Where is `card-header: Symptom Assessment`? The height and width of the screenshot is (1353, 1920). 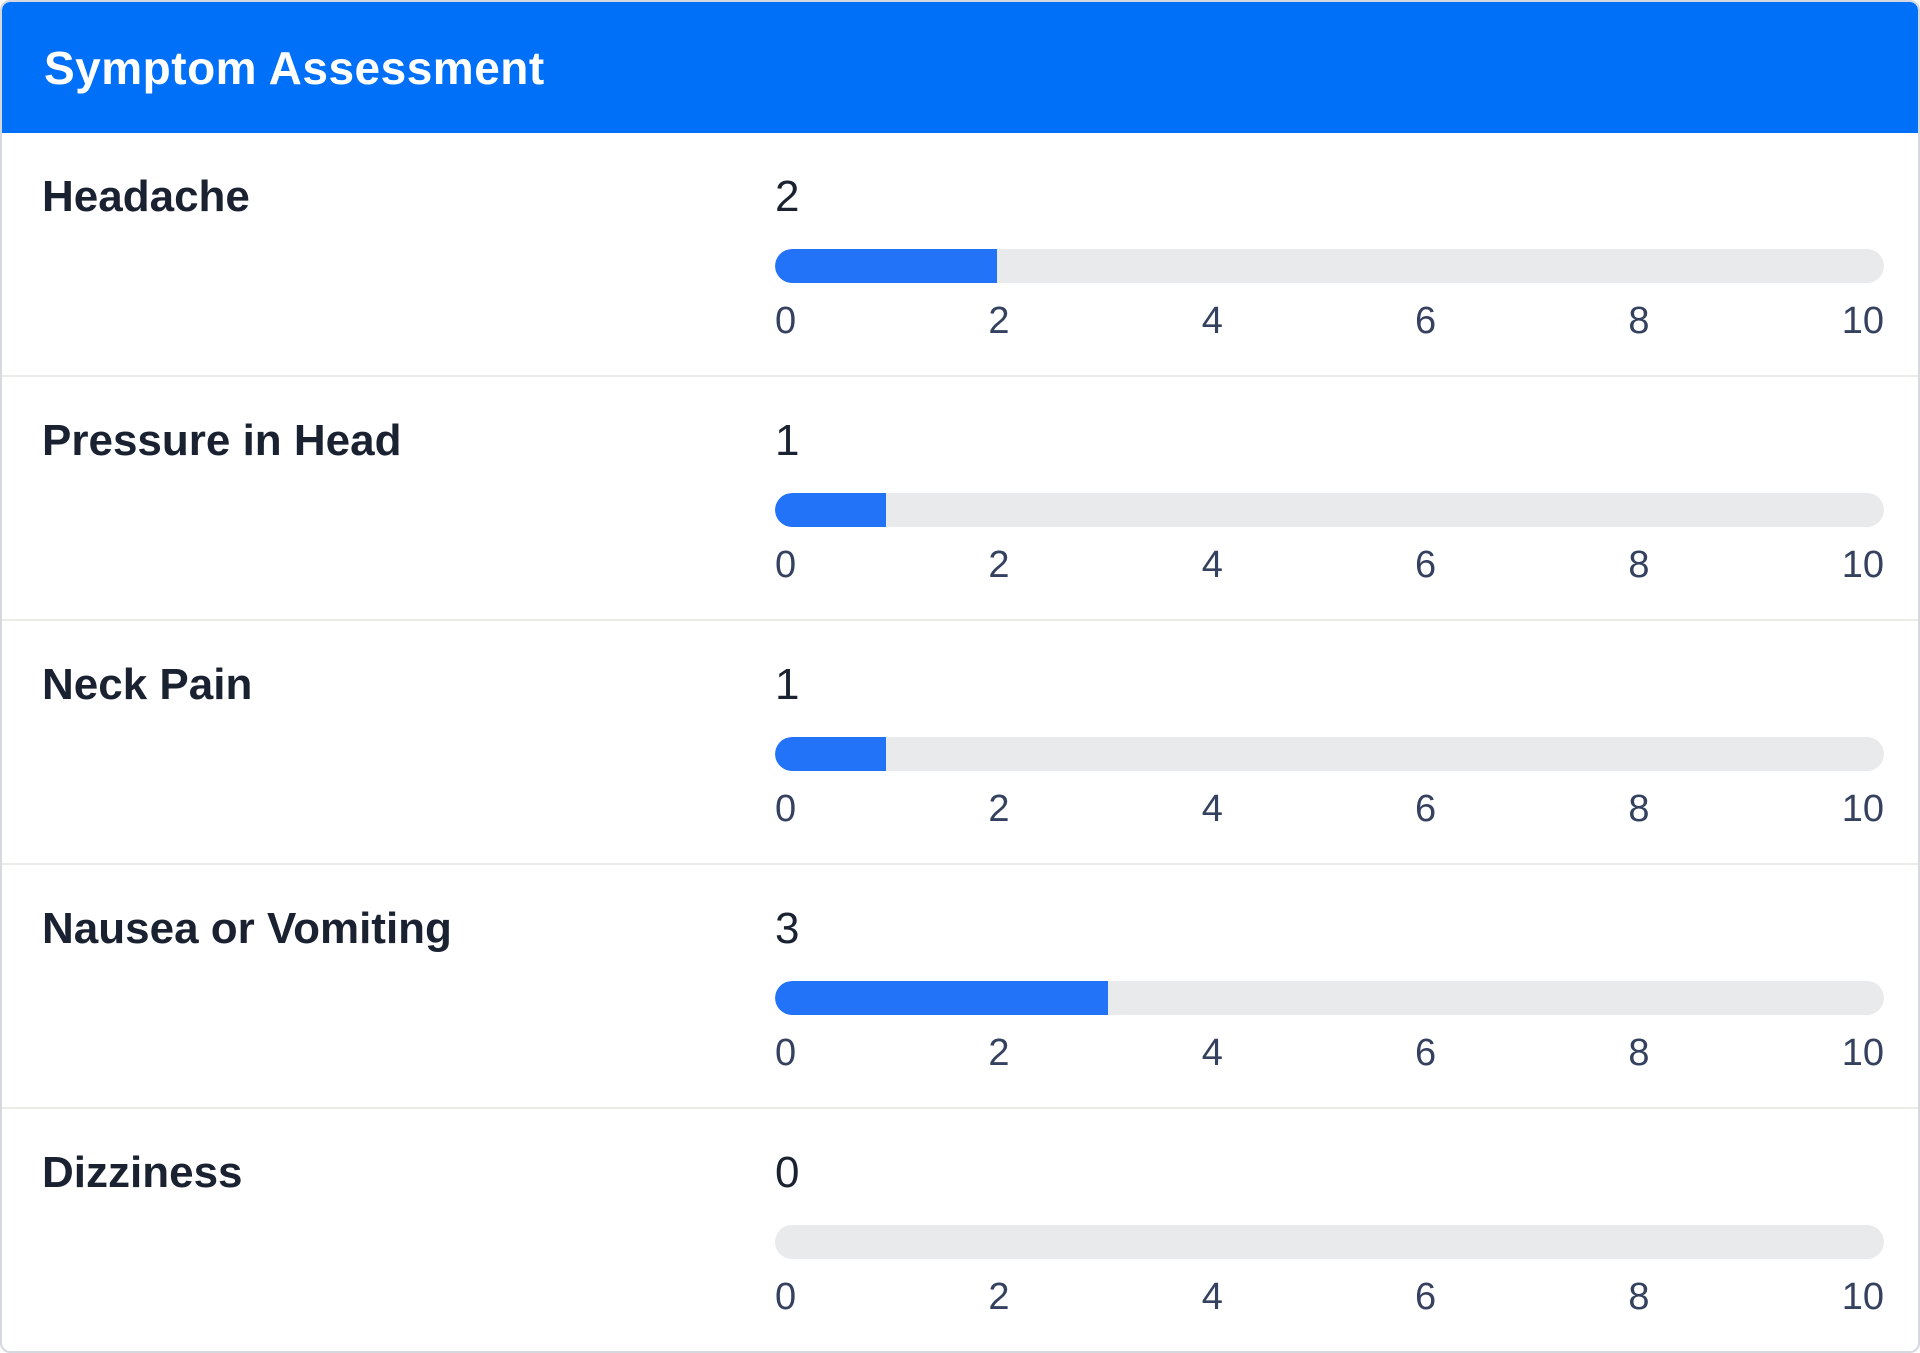 card-header: Symptom Assessment is located at coordinates (960, 67).